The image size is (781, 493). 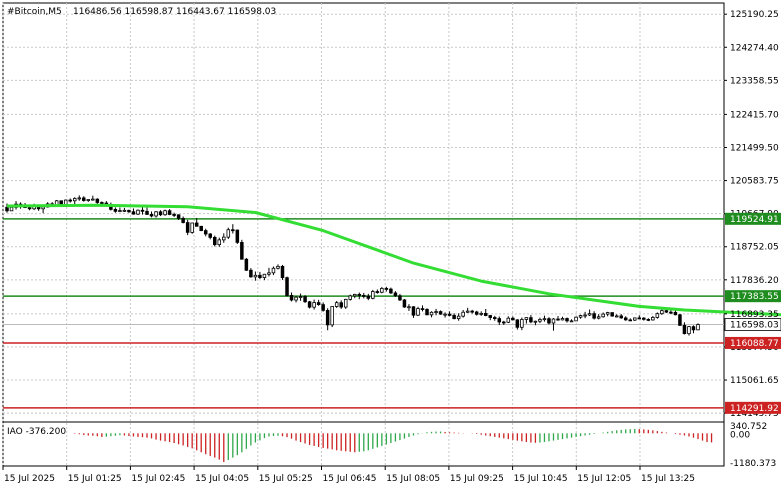 What do you see at coordinates (754, 414) in the screenshot?
I see `y-tick-label: 114145.75` at bounding box center [754, 414].